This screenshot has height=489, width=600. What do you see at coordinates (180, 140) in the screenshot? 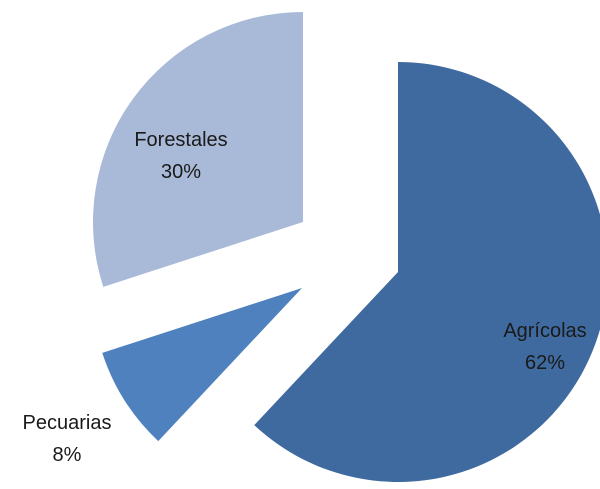
I see `slice-name: Forestales` at bounding box center [180, 140].